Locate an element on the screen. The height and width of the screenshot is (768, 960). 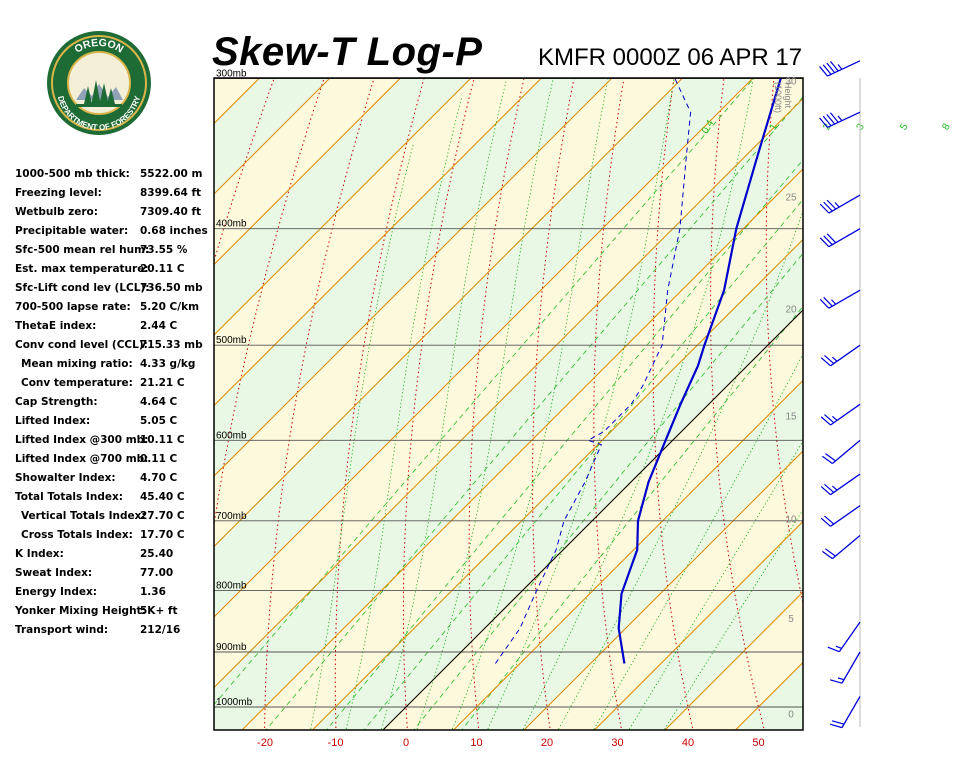
stat-label: Sfc-Lift cond lev (LCL): is located at coordinates (82, 288).